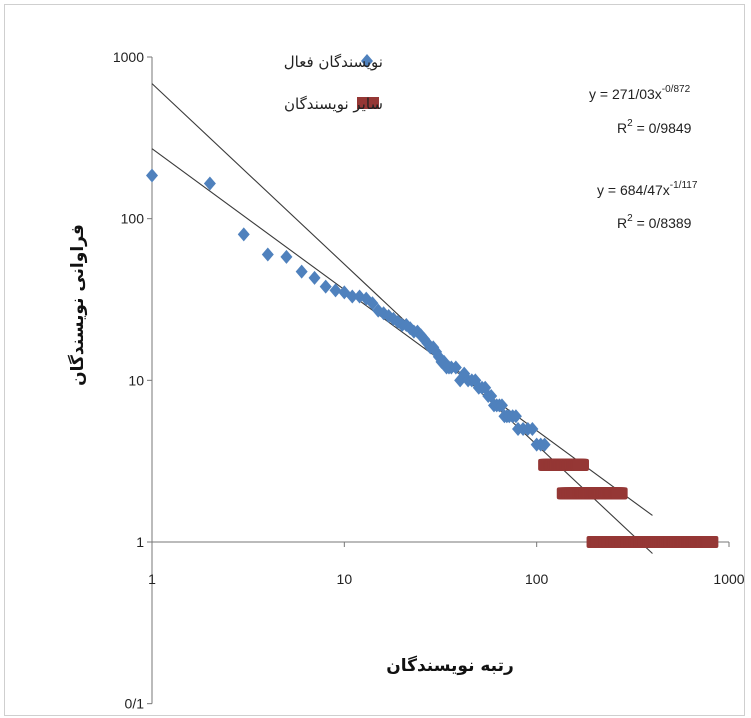 Image resolution: width=751 pixels, height=718 pixels. What do you see at coordinates (625, 94) in the screenshot?
I see `trend-eq-1-base: y = 271/03x` at bounding box center [625, 94].